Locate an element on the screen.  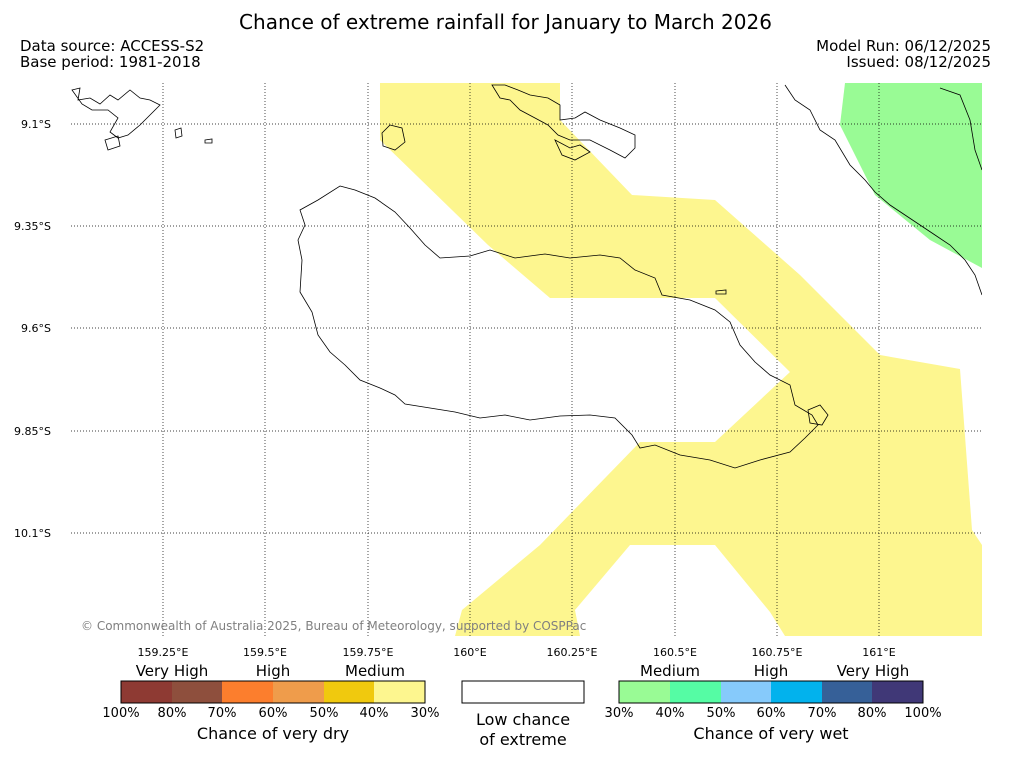
lon-label: 160.5°E is located at coordinates (675, 652).